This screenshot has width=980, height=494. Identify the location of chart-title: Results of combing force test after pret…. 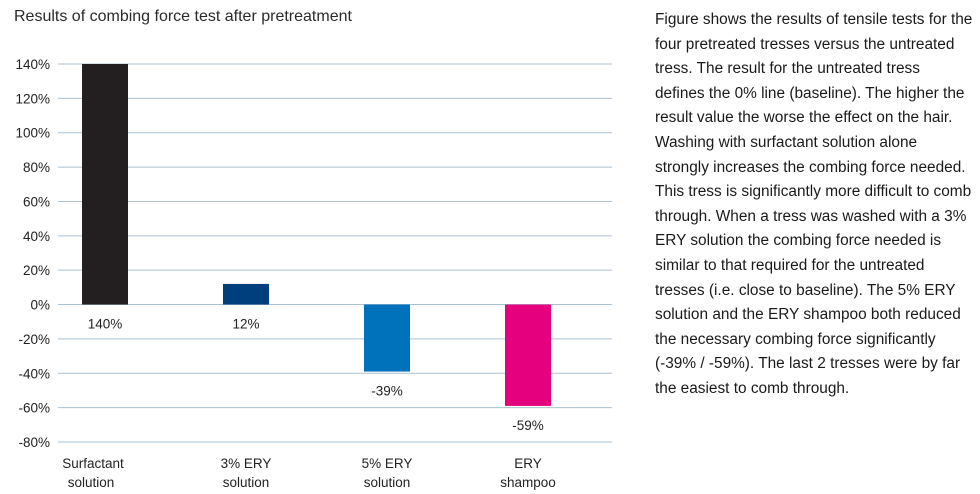
(183, 16).